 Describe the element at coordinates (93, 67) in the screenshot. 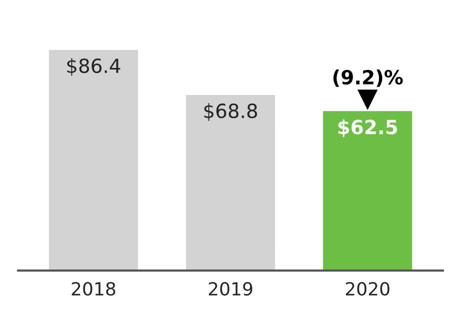

I see `data-label: $86.4` at that location.